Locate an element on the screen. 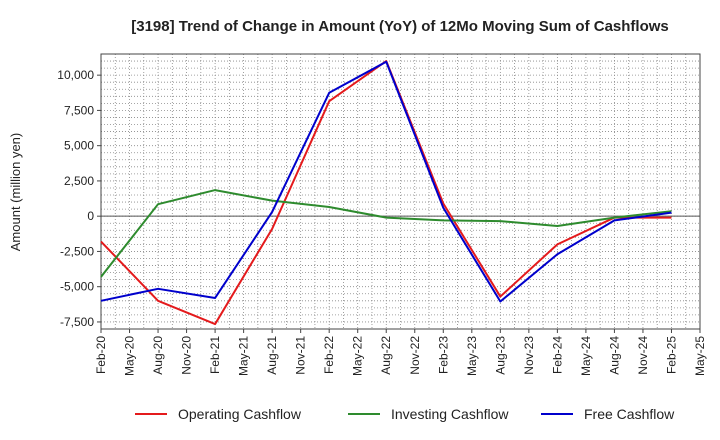 The image size is (720, 440). x-tick-label: Nov-21 is located at coordinates (301, 355).